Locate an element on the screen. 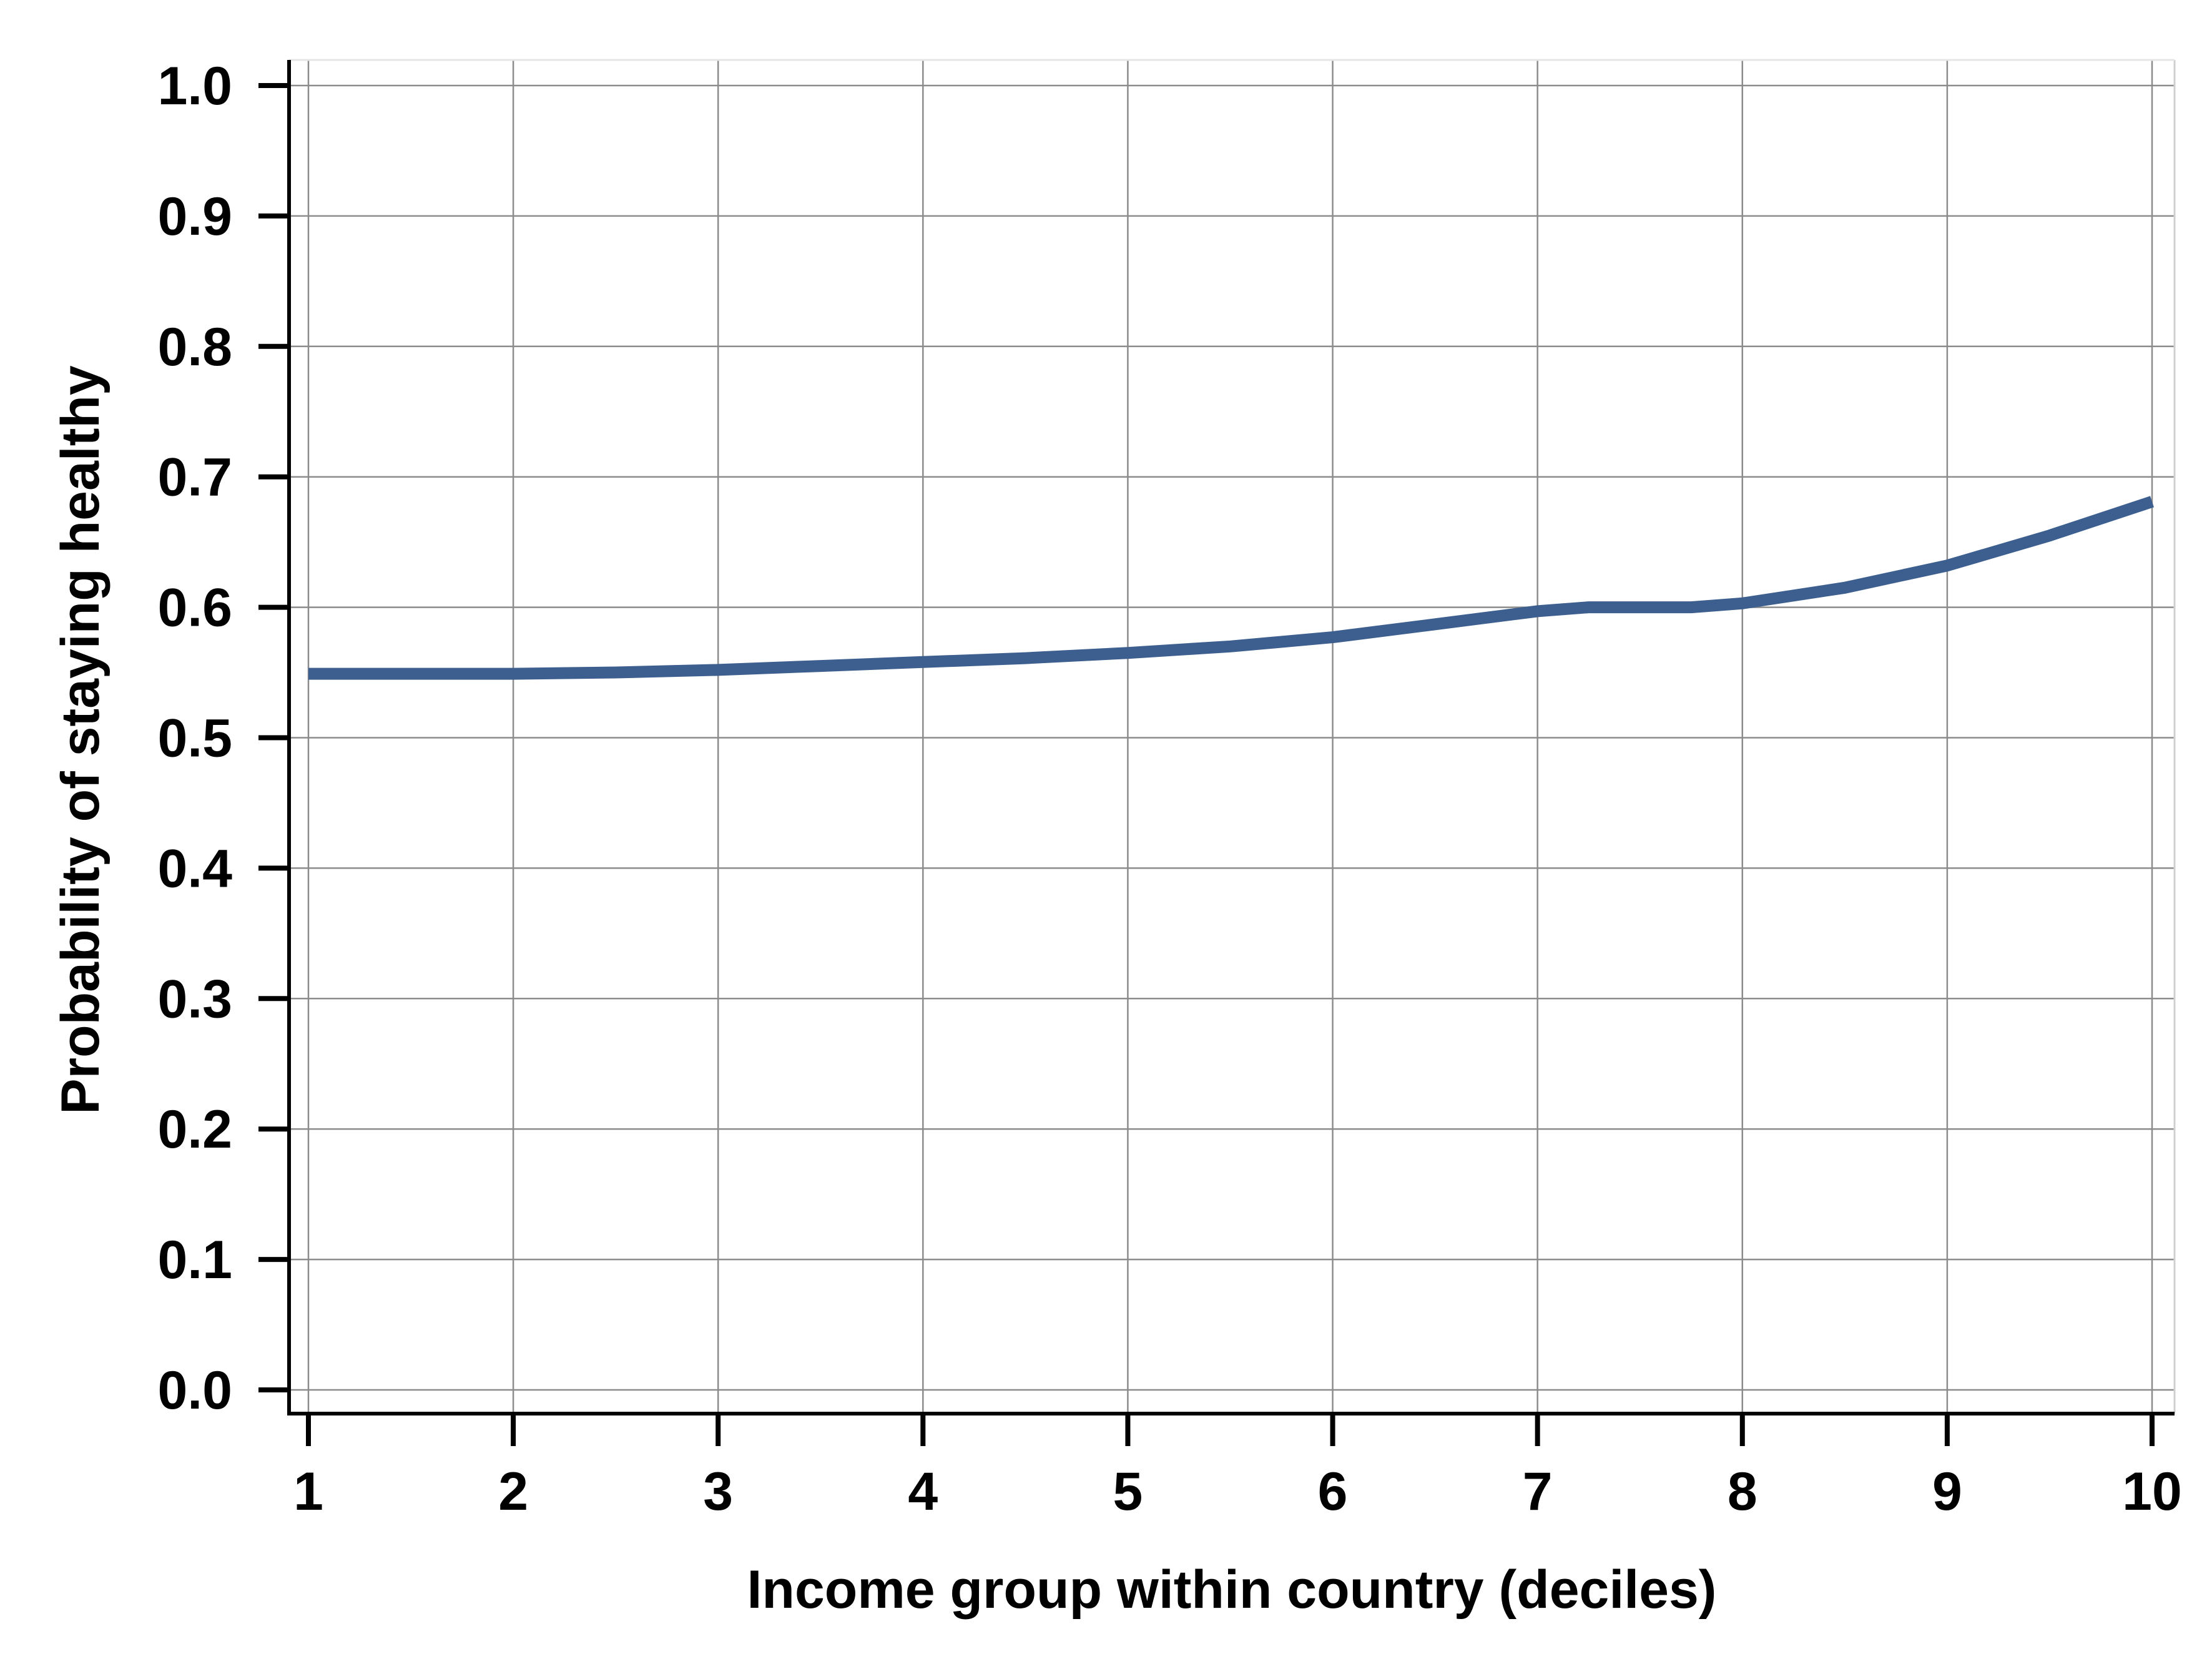  x-axis-title: Income group within country (deciles) is located at coordinates (1232, 1590).